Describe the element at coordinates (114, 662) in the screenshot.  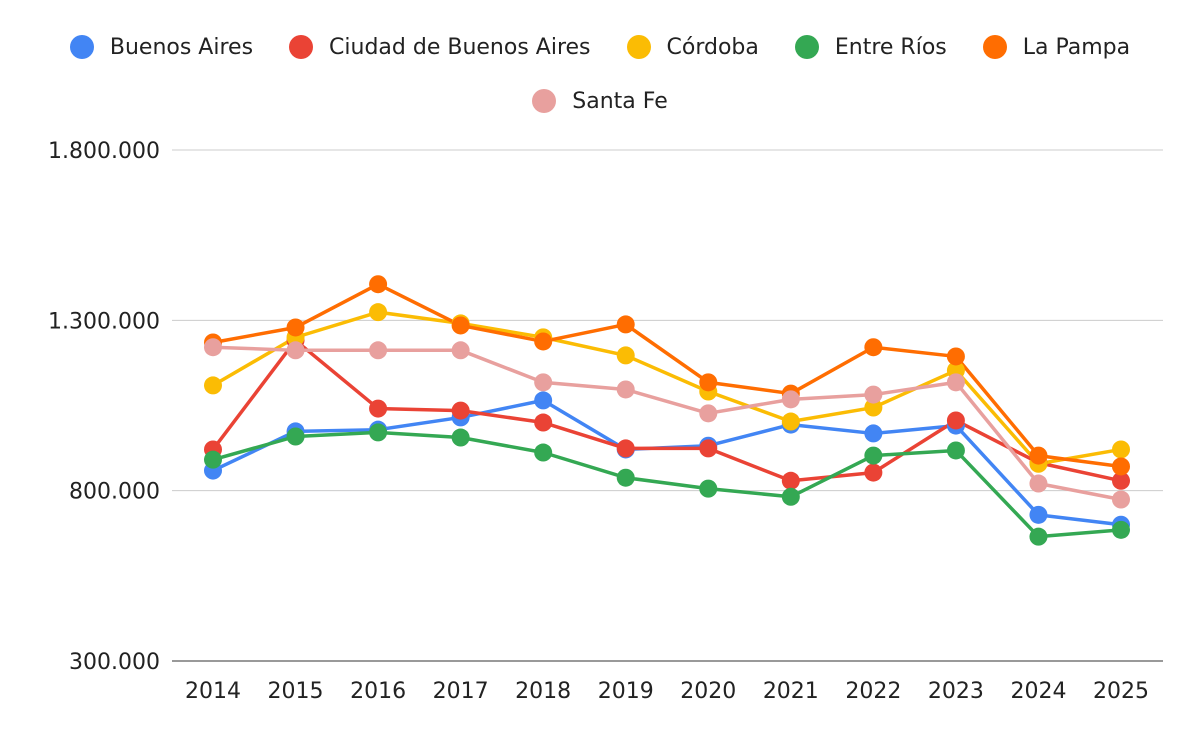
I see `y-tick-label: 300.000` at that location.